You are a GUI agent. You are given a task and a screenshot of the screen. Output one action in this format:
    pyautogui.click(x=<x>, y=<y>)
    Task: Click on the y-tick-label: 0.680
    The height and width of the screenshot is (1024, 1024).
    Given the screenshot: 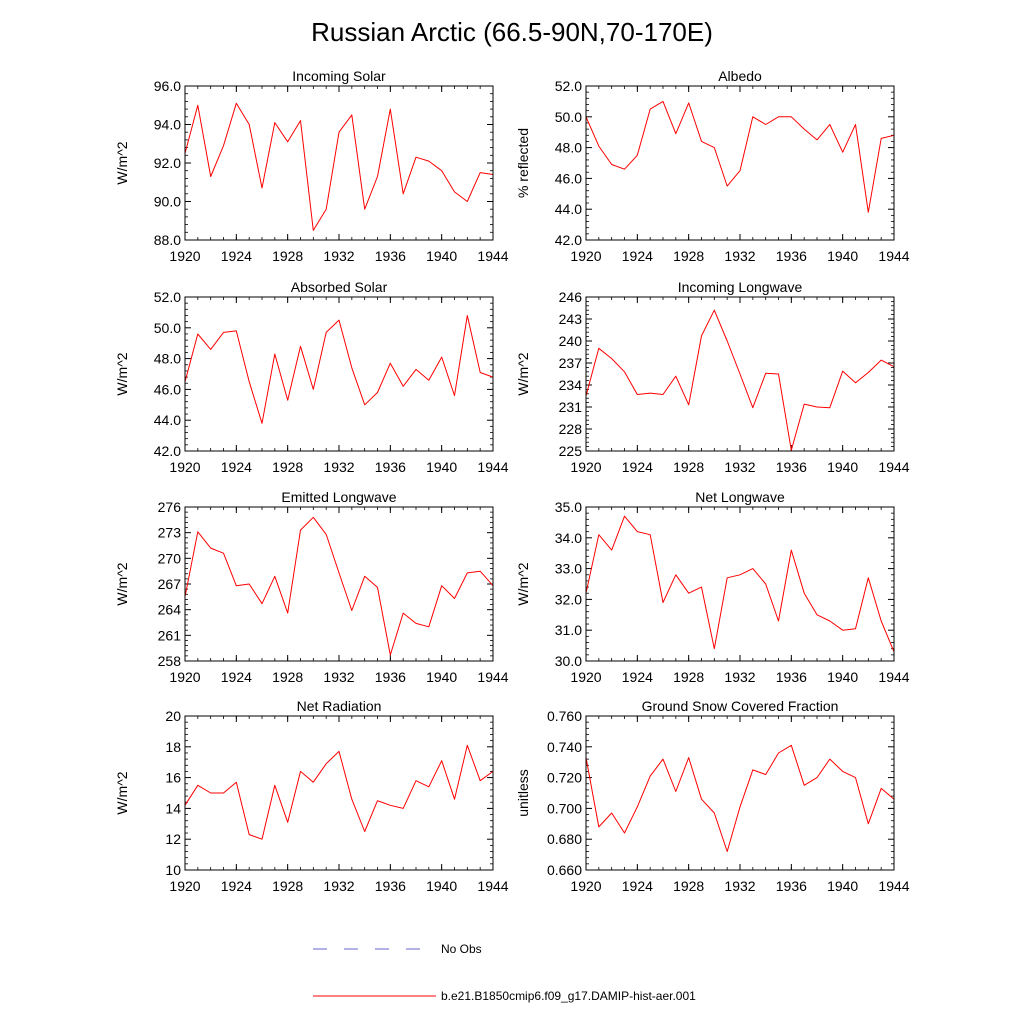 What is the action you would take?
    pyautogui.click(x=564, y=839)
    